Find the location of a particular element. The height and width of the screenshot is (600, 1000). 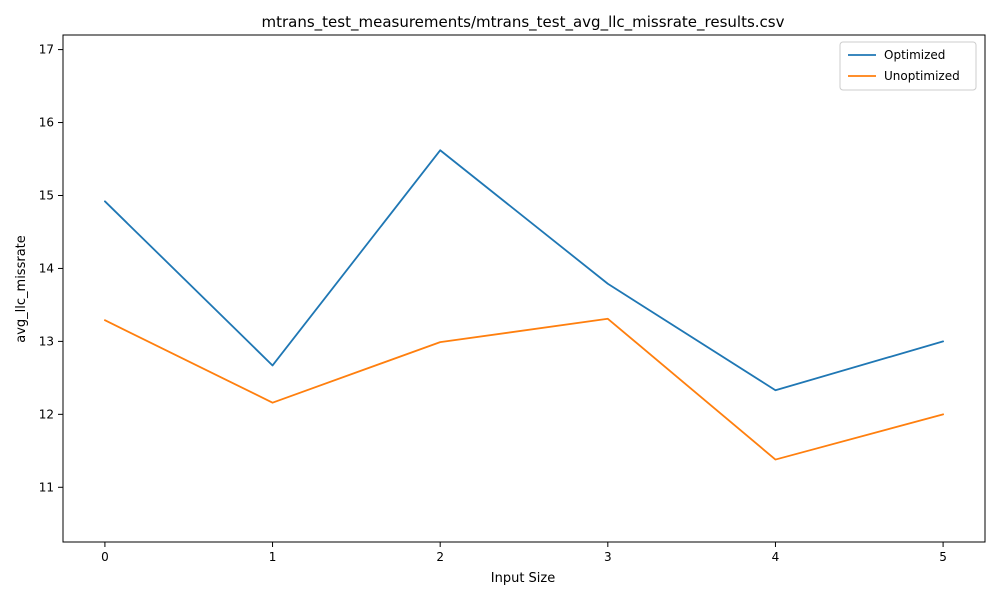

y-tick-label: 14 is located at coordinates (46, 268).